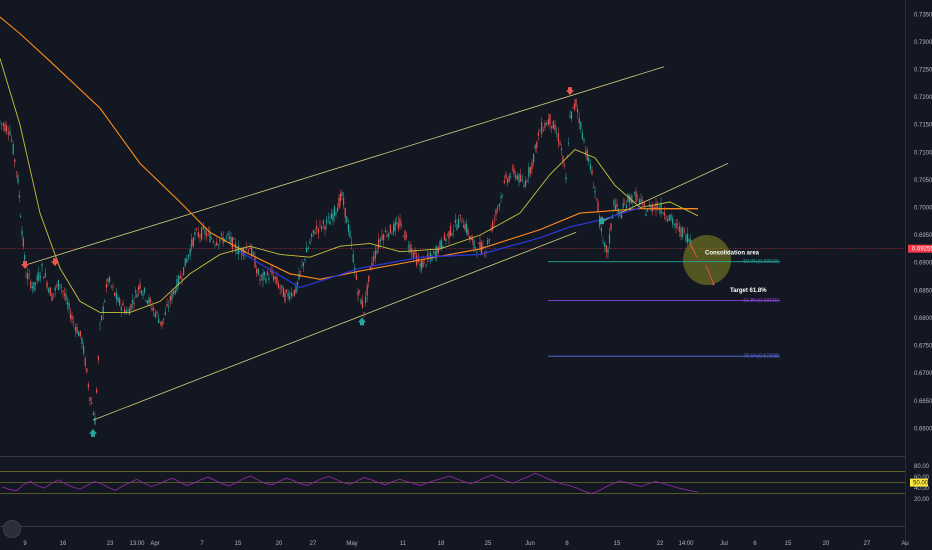 This screenshot has width=932, height=550. What do you see at coordinates (660, 544) in the screenshot?
I see `time-tick-label: 22` at bounding box center [660, 544].